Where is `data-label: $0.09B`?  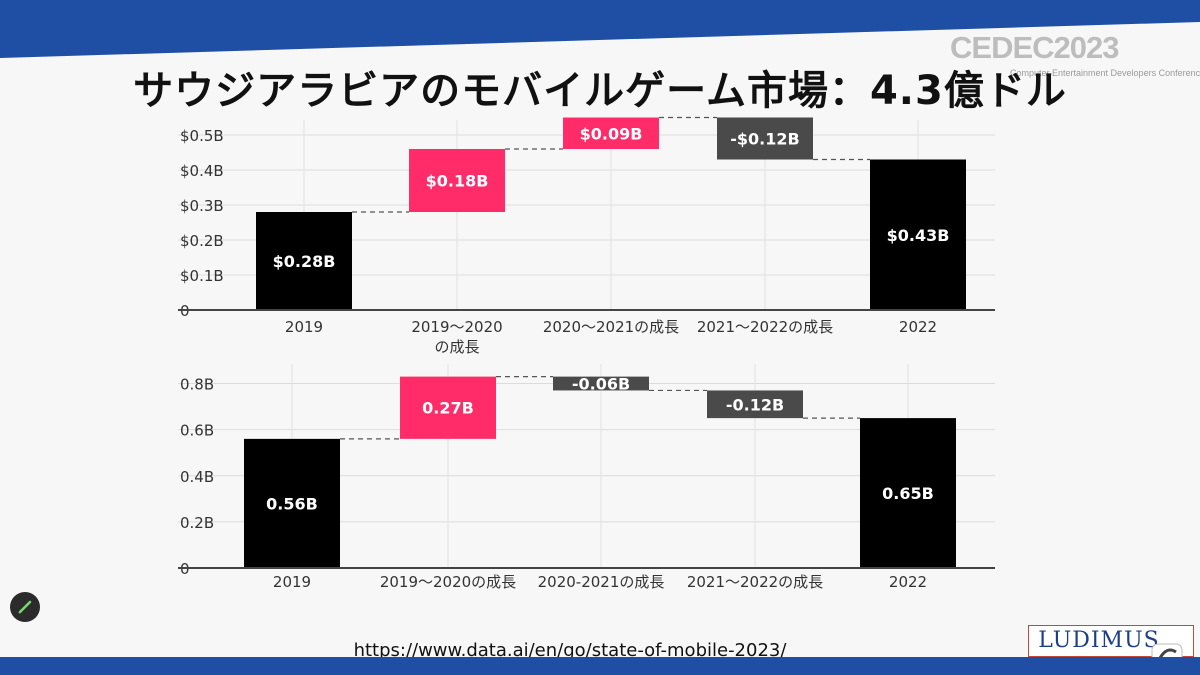 data-label: $0.09B is located at coordinates (611, 133).